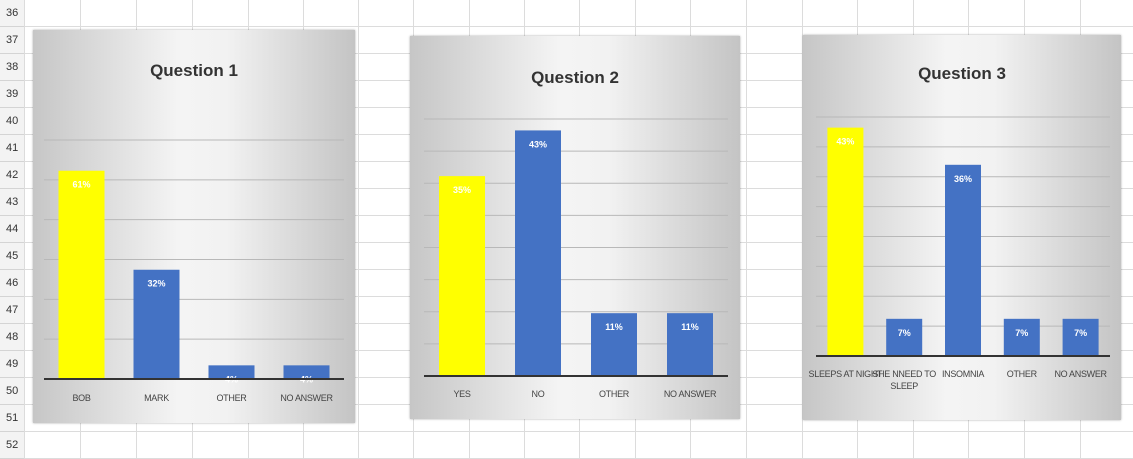  What do you see at coordinates (12, 13) in the screenshot?
I see `row-header: 36` at bounding box center [12, 13].